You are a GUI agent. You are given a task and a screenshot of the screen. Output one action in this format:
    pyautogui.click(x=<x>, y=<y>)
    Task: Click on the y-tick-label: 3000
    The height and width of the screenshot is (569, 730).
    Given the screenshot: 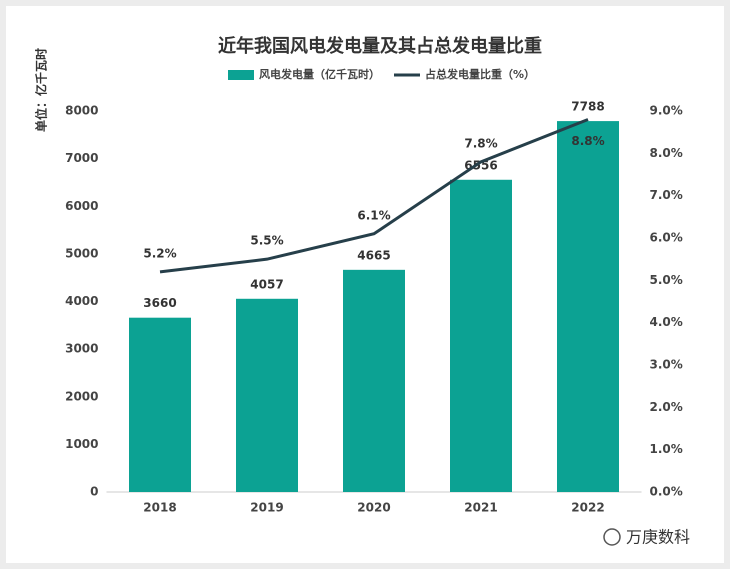 What is the action you would take?
    pyautogui.click(x=81, y=349)
    